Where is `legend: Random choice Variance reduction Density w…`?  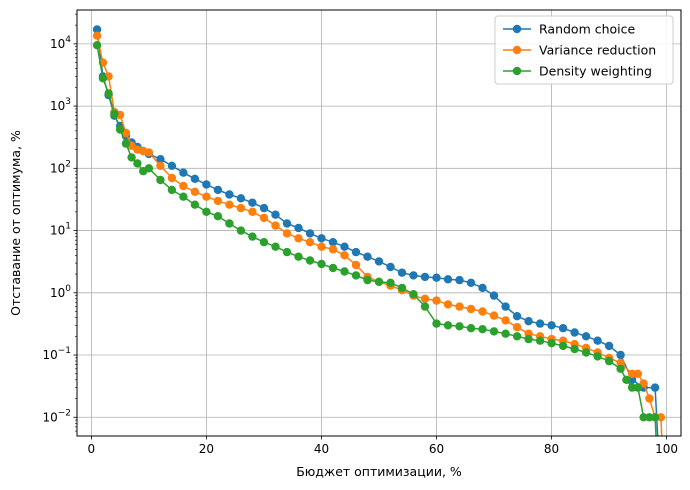 legend: Random choice Variance reduction Density w… is located at coordinates (584, 50).